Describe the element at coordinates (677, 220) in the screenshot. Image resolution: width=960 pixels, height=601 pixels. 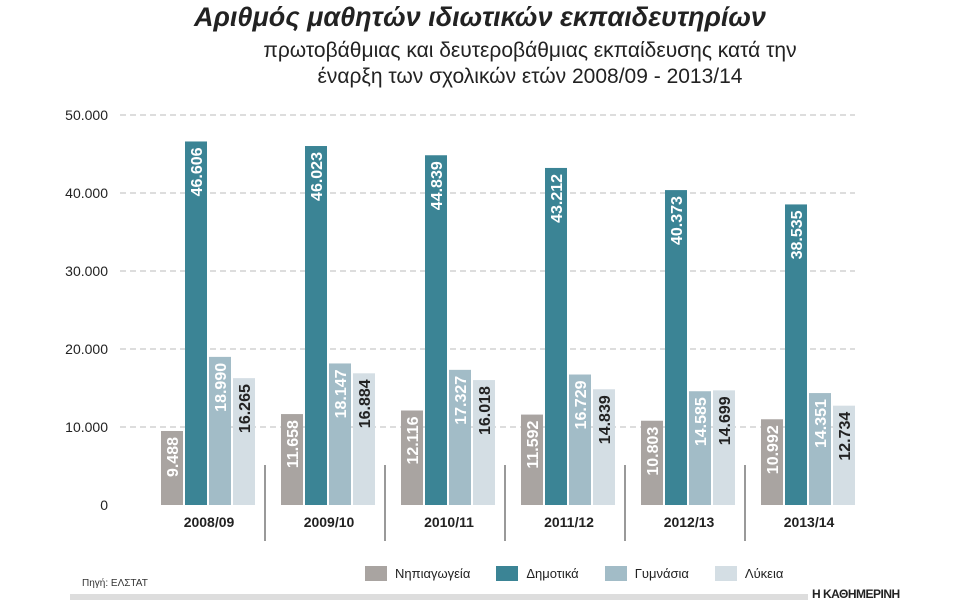
I see `bar-value-label: 40.373` at that location.